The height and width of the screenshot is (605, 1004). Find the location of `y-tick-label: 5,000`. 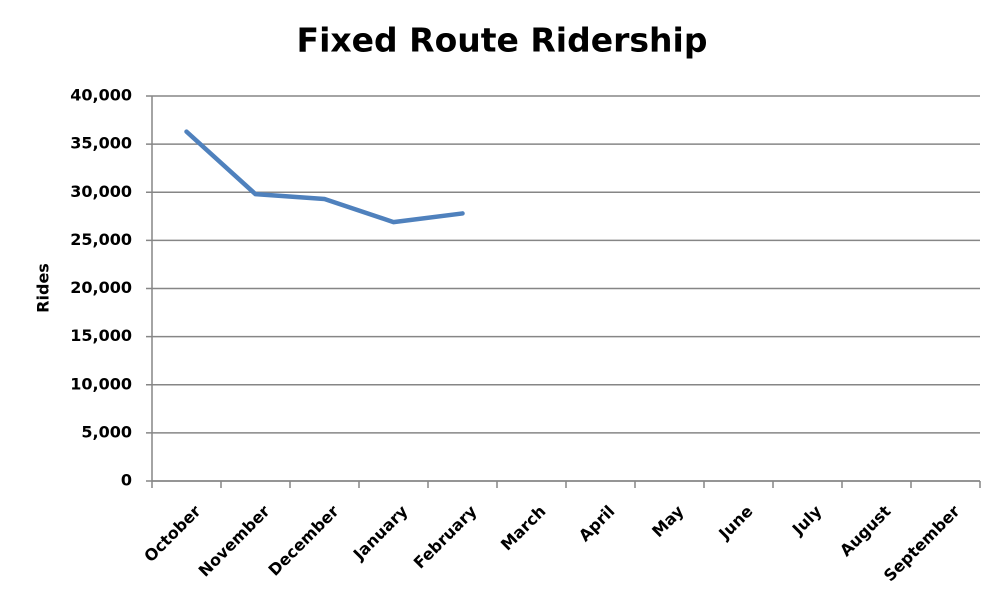

y-tick-label: 5,000 is located at coordinates (106, 431).